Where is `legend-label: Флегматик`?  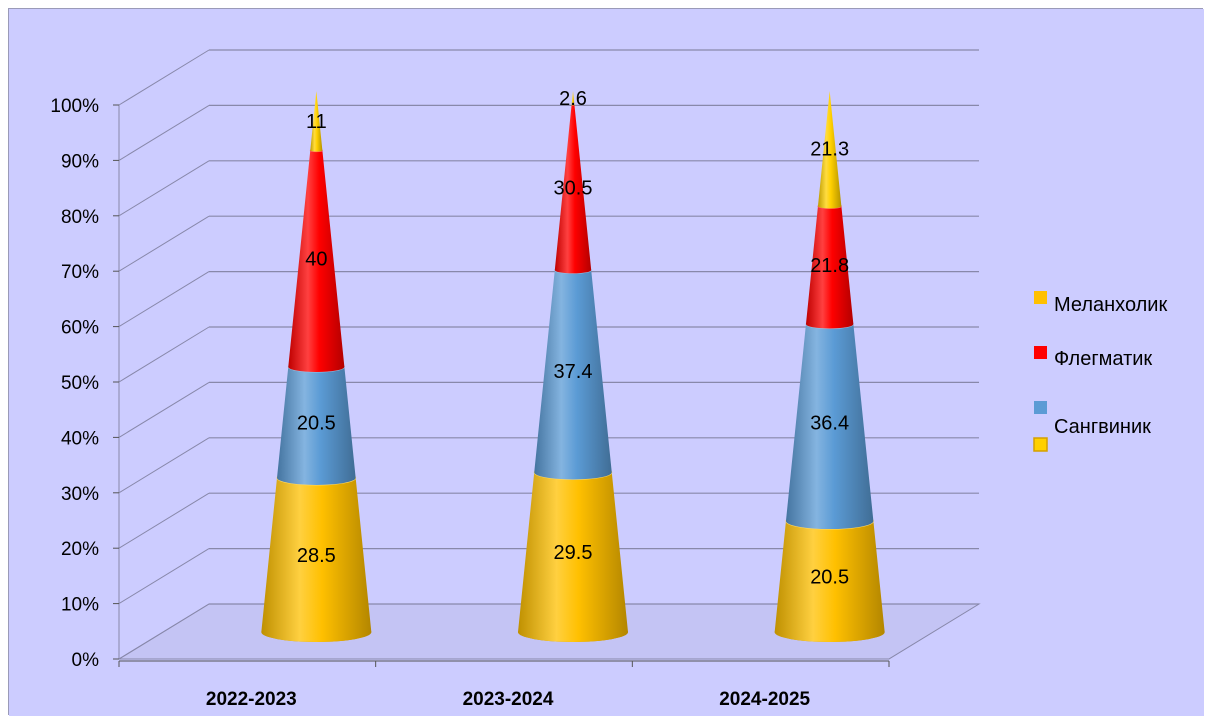 legend-label: Флегматик is located at coordinates (1103, 359).